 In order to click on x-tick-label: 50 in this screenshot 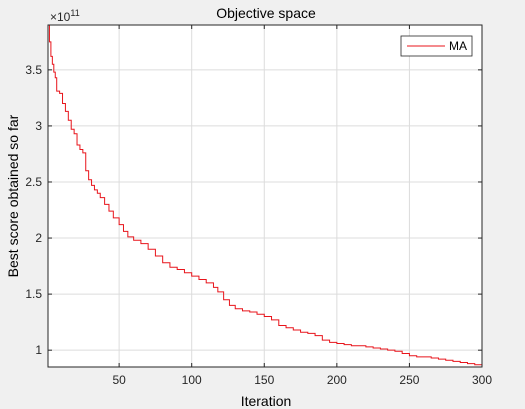, I will do `click(119, 380)`.